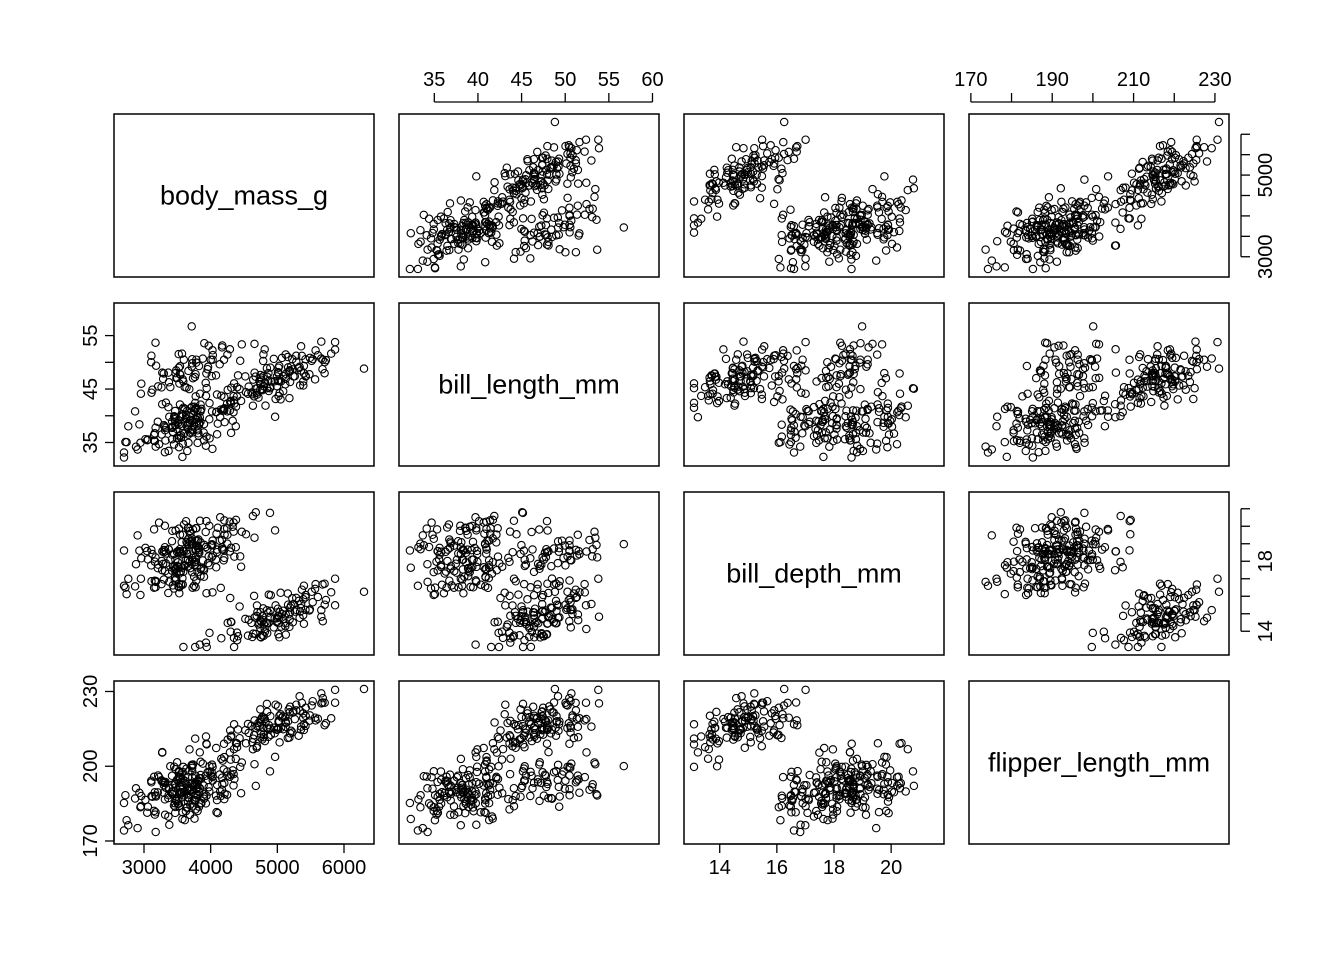 Image resolution: width=1344 pixels, height=960 pixels. I want to click on tick-label: 18, so click(1266, 561).